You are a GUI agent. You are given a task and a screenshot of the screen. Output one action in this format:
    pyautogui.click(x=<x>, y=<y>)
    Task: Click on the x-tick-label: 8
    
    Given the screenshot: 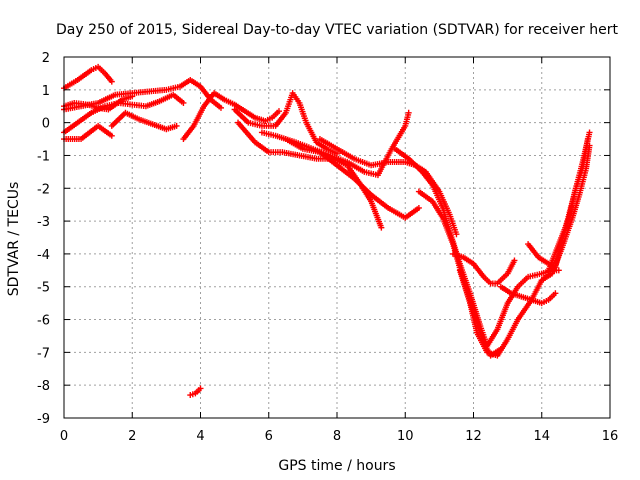 What is the action you would take?
    pyautogui.click(x=337, y=436)
    